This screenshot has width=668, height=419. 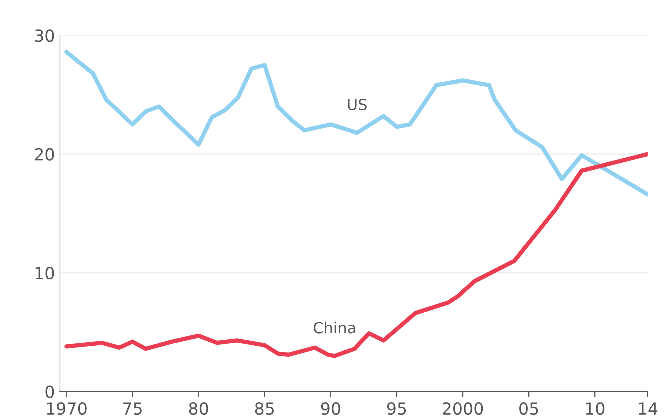 I want to click on x-tick-label: 05, so click(x=529, y=409).